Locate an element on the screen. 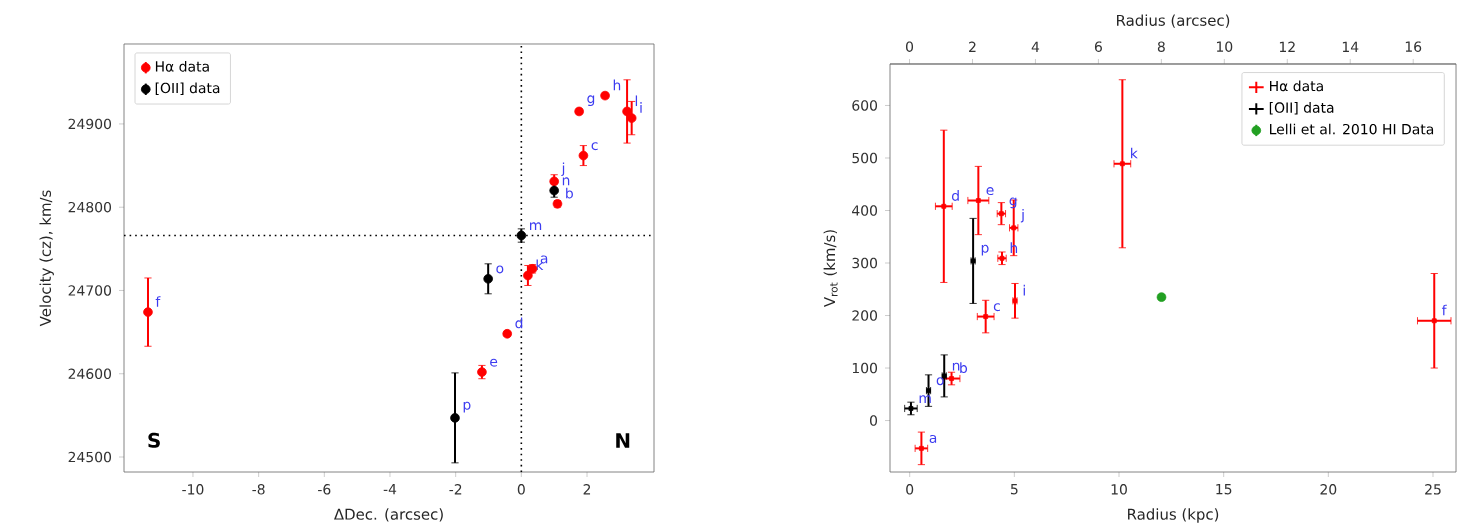  annotation: N is located at coordinates (623, 440).